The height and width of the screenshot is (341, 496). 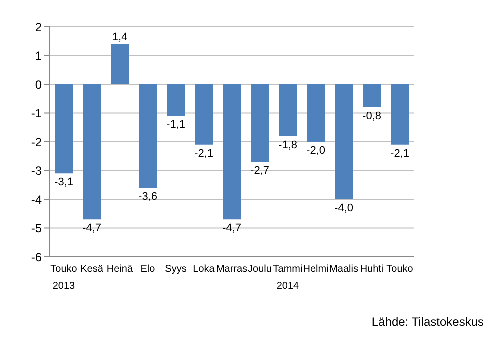 I want to click on text: 2013, so click(x=64, y=286).